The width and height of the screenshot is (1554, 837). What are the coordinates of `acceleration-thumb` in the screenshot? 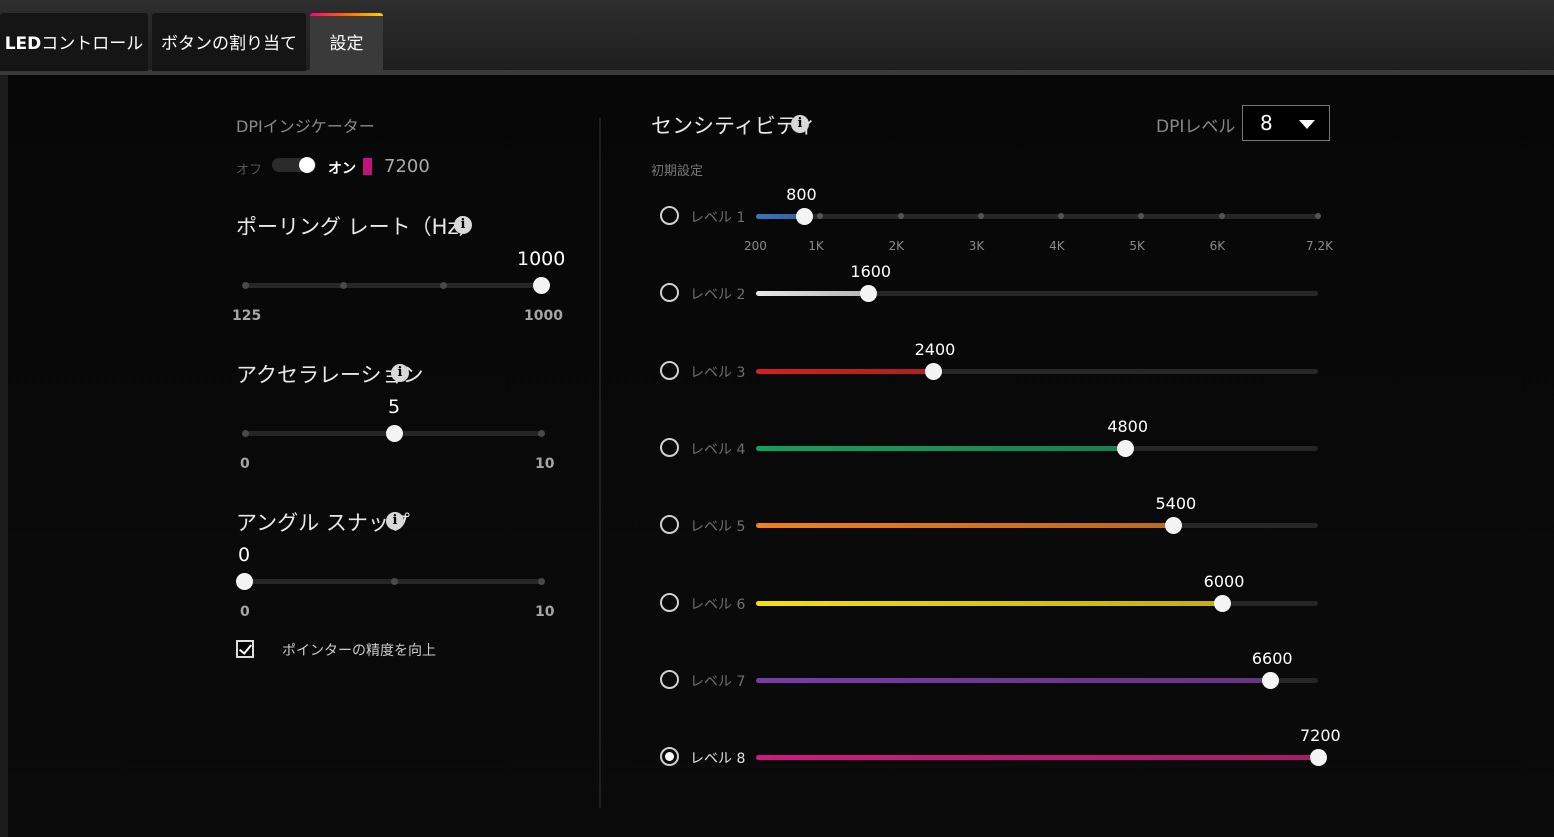 It's located at (394, 433).